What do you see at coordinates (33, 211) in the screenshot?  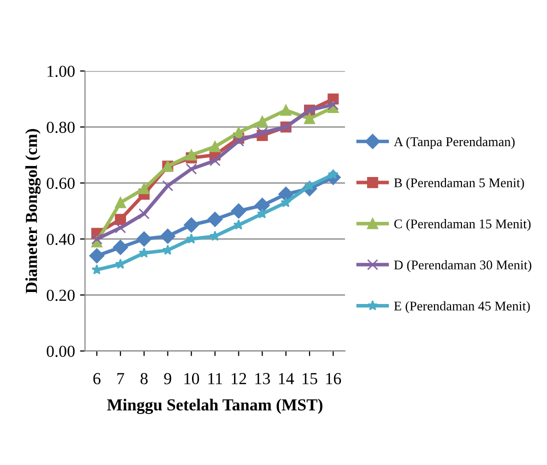 I see `y-axis-title: Diameter Bonggol (cm)` at bounding box center [33, 211].